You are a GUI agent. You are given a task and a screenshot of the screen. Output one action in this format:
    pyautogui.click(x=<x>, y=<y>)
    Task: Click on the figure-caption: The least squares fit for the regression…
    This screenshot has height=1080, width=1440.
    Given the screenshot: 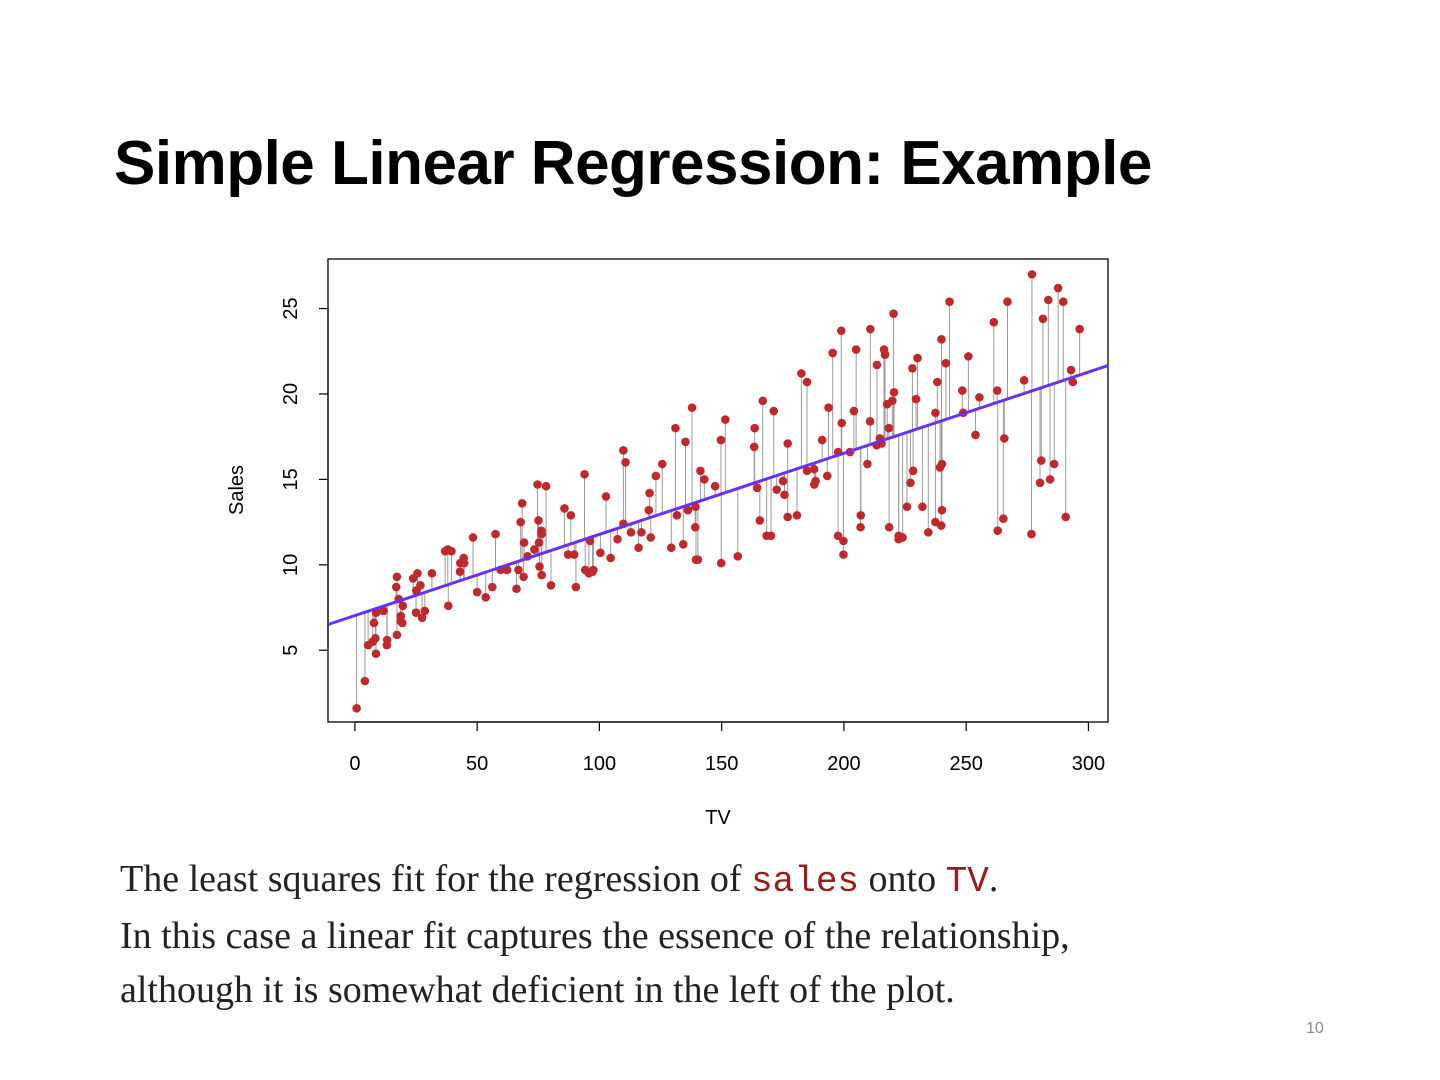 What is the action you would take?
    pyautogui.click(x=750, y=934)
    